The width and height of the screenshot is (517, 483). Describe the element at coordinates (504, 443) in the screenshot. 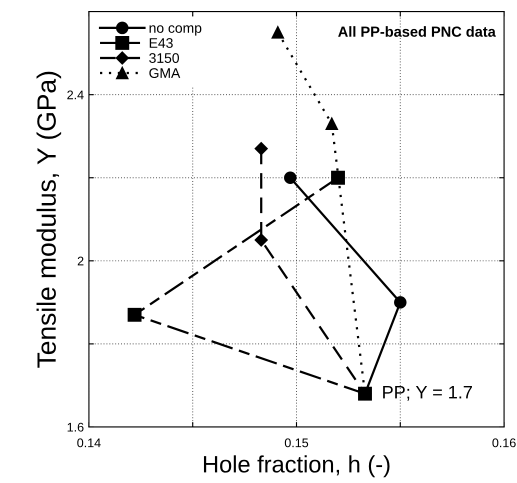

I see `x-tick-label: 0.16` at that location.